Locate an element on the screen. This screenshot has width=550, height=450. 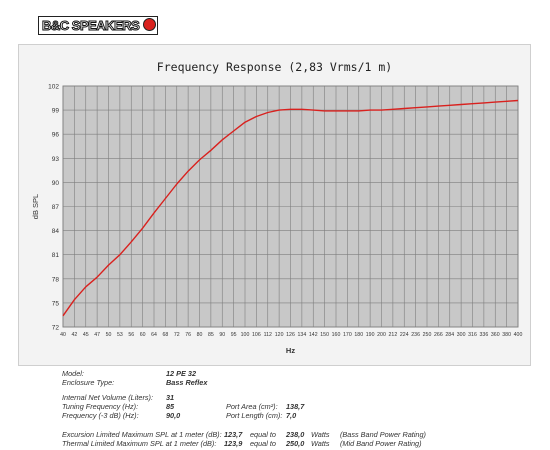
x-tick-label: 76 is located at coordinates (188, 335).